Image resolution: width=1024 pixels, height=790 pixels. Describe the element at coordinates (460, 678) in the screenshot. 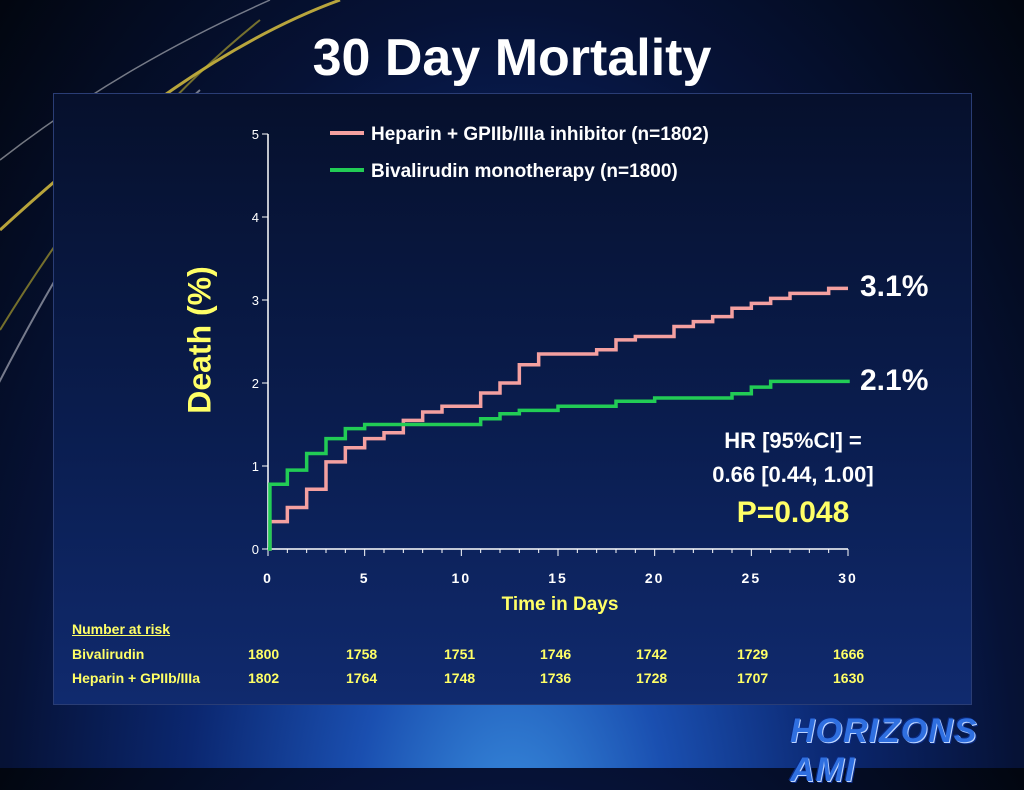

I see `risk-cell: 1748` at that location.